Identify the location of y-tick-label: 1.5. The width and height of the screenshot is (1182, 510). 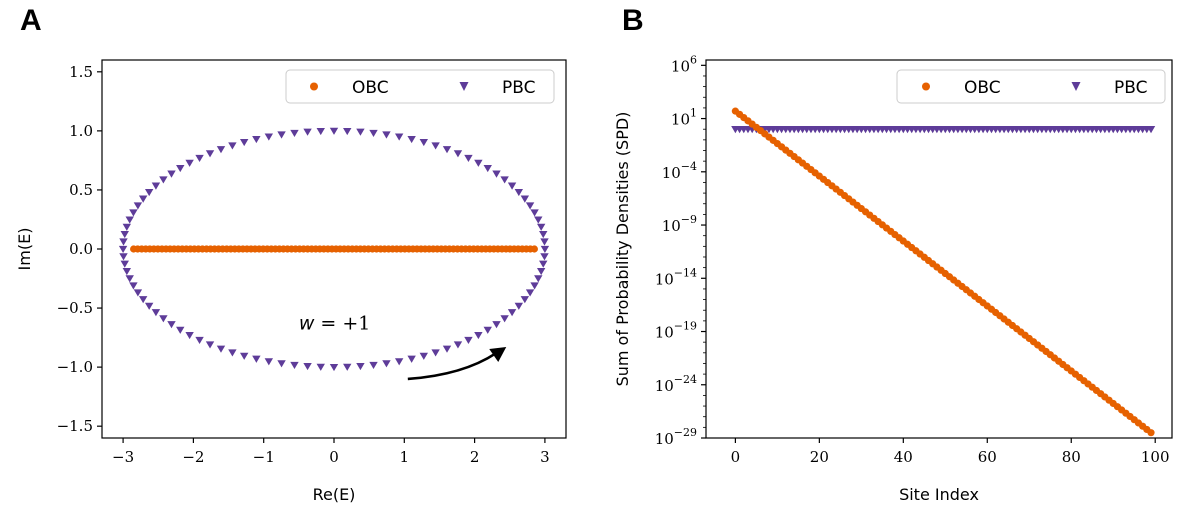
(81, 72).